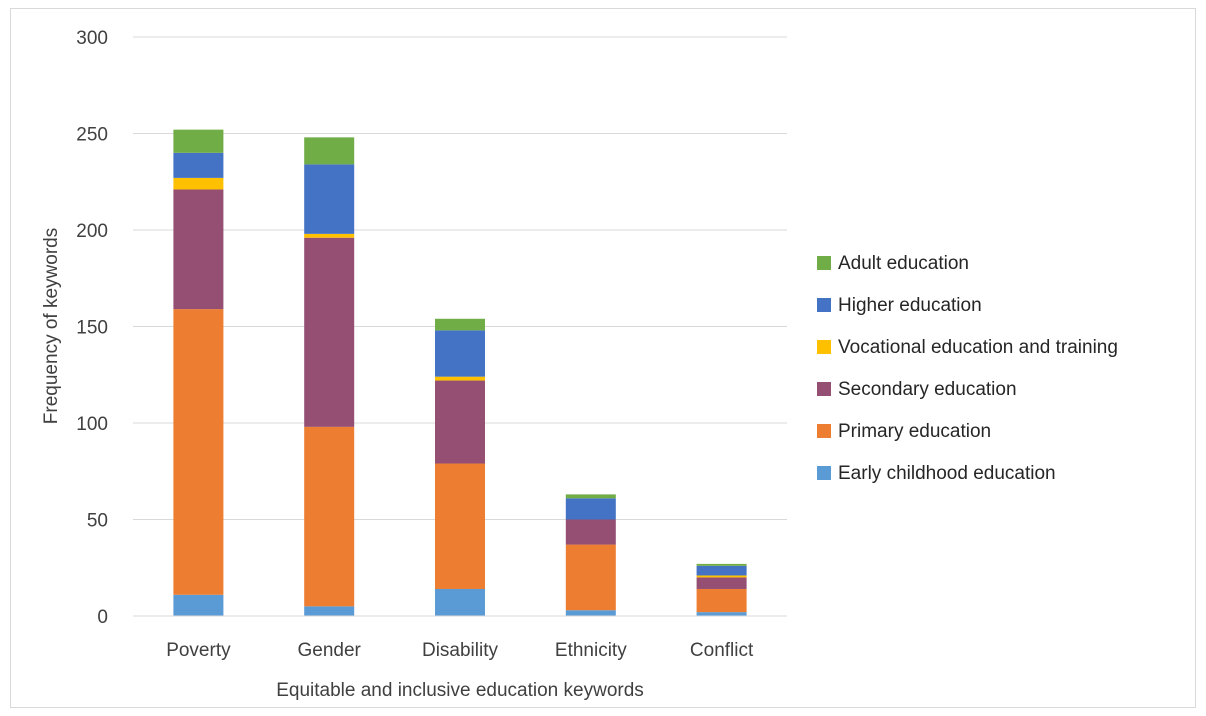 The width and height of the screenshot is (1206, 716). I want to click on legend-label: Secondary education, so click(927, 389).